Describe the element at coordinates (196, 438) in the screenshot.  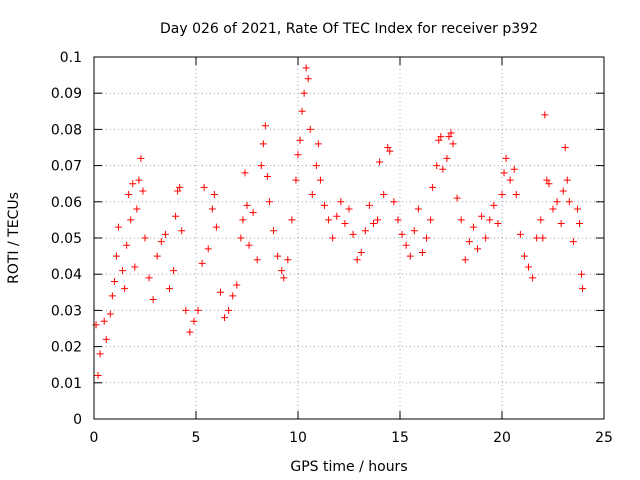
I see `x-tick-label: 5` at that location.